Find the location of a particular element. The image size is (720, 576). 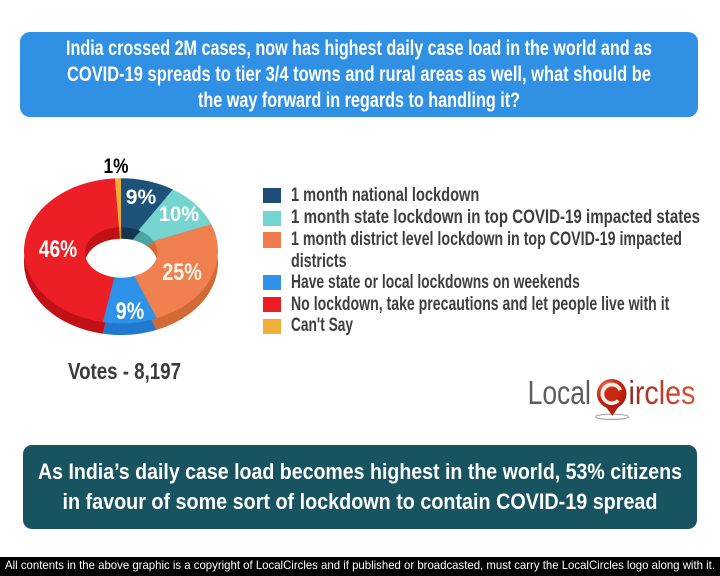

svg-text: Local is located at coordinates (559, 394).